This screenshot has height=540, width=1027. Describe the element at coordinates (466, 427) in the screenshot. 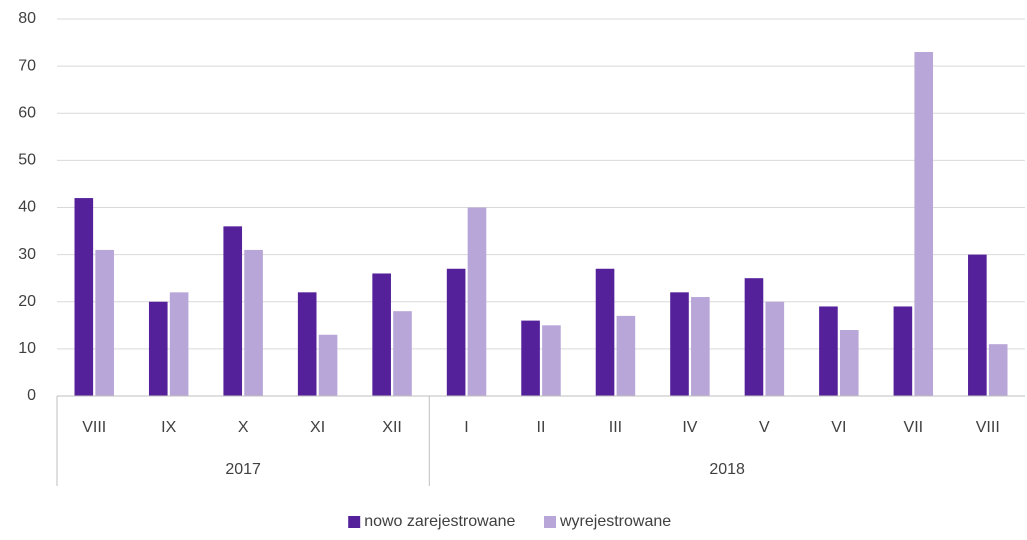

I see `x-tick-label: I` at that location.